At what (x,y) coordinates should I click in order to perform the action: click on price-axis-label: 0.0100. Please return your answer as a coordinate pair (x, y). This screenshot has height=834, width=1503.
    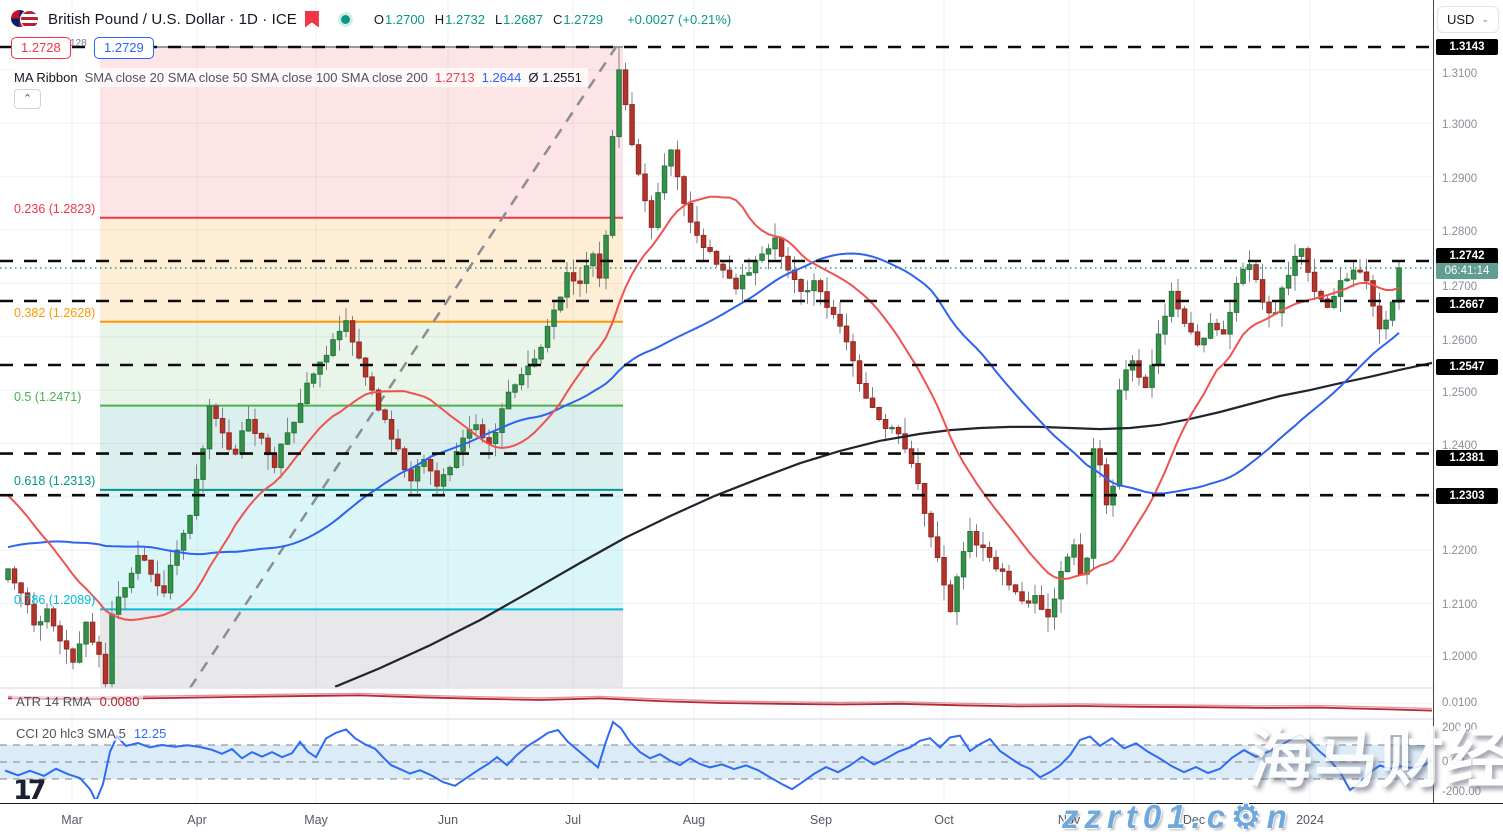
    Looking at the image, I should click on (1460, 703).